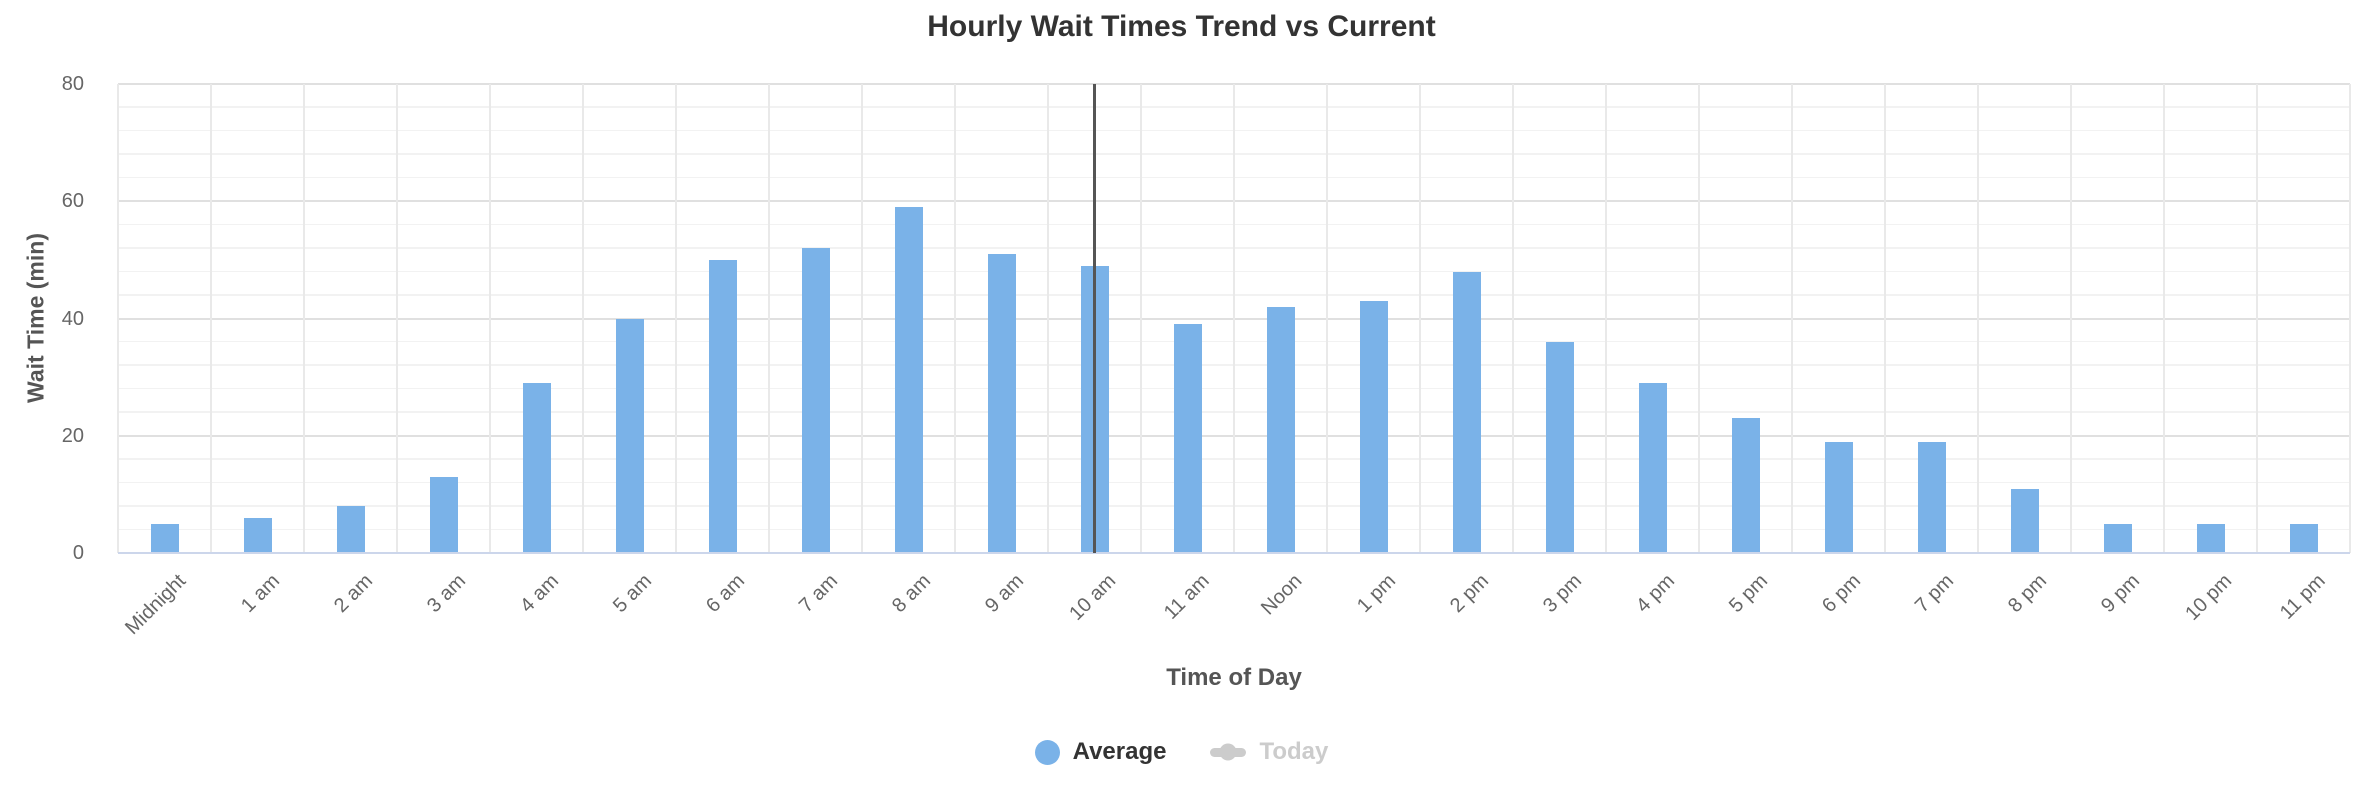 The height and width of the screenshot is (785, 2363). Describe the element at coordinates (164, 538) in the screenshot. I see `bar-midnight` at that location.